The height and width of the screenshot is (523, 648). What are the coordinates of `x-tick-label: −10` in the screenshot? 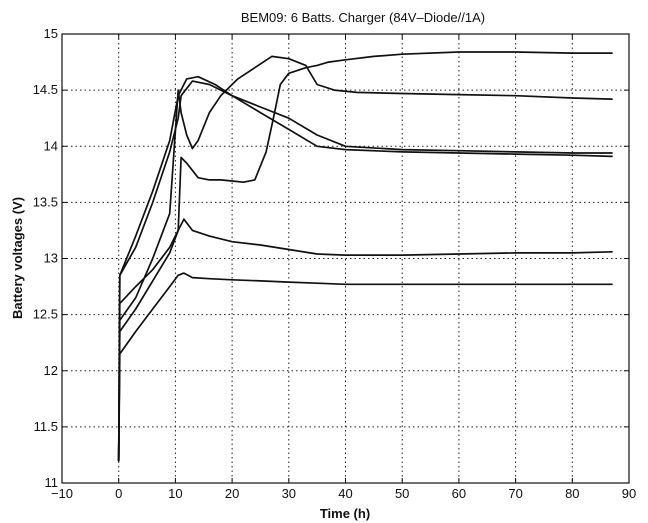 It's located at (62, 493).